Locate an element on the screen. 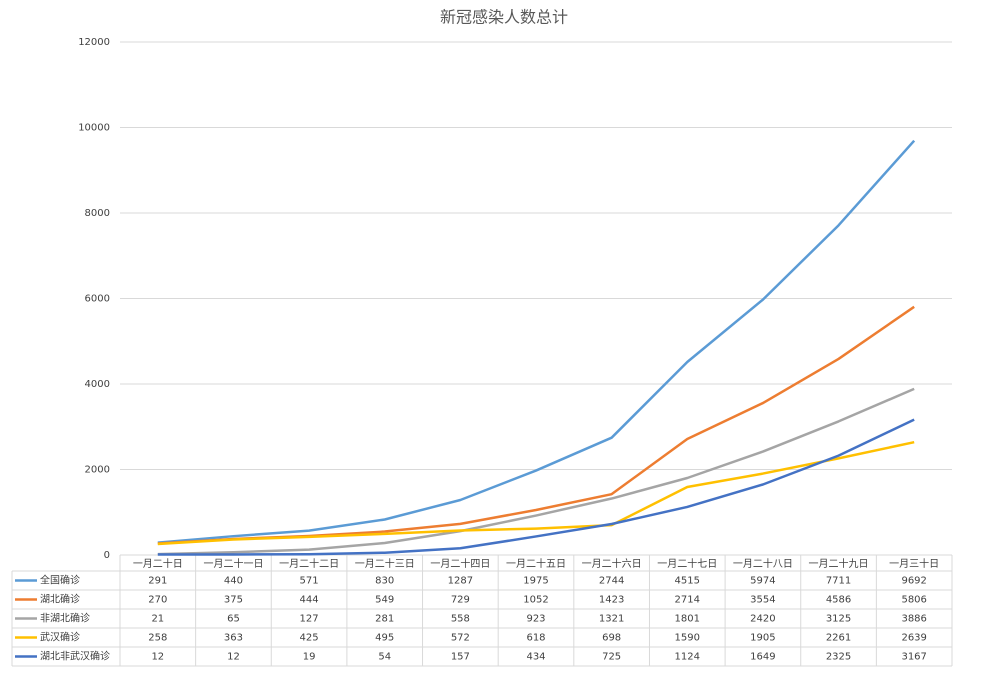 The height and width of the screenshot is (680, 1008). table-value: 1124 is located at coordinates (687, 657).